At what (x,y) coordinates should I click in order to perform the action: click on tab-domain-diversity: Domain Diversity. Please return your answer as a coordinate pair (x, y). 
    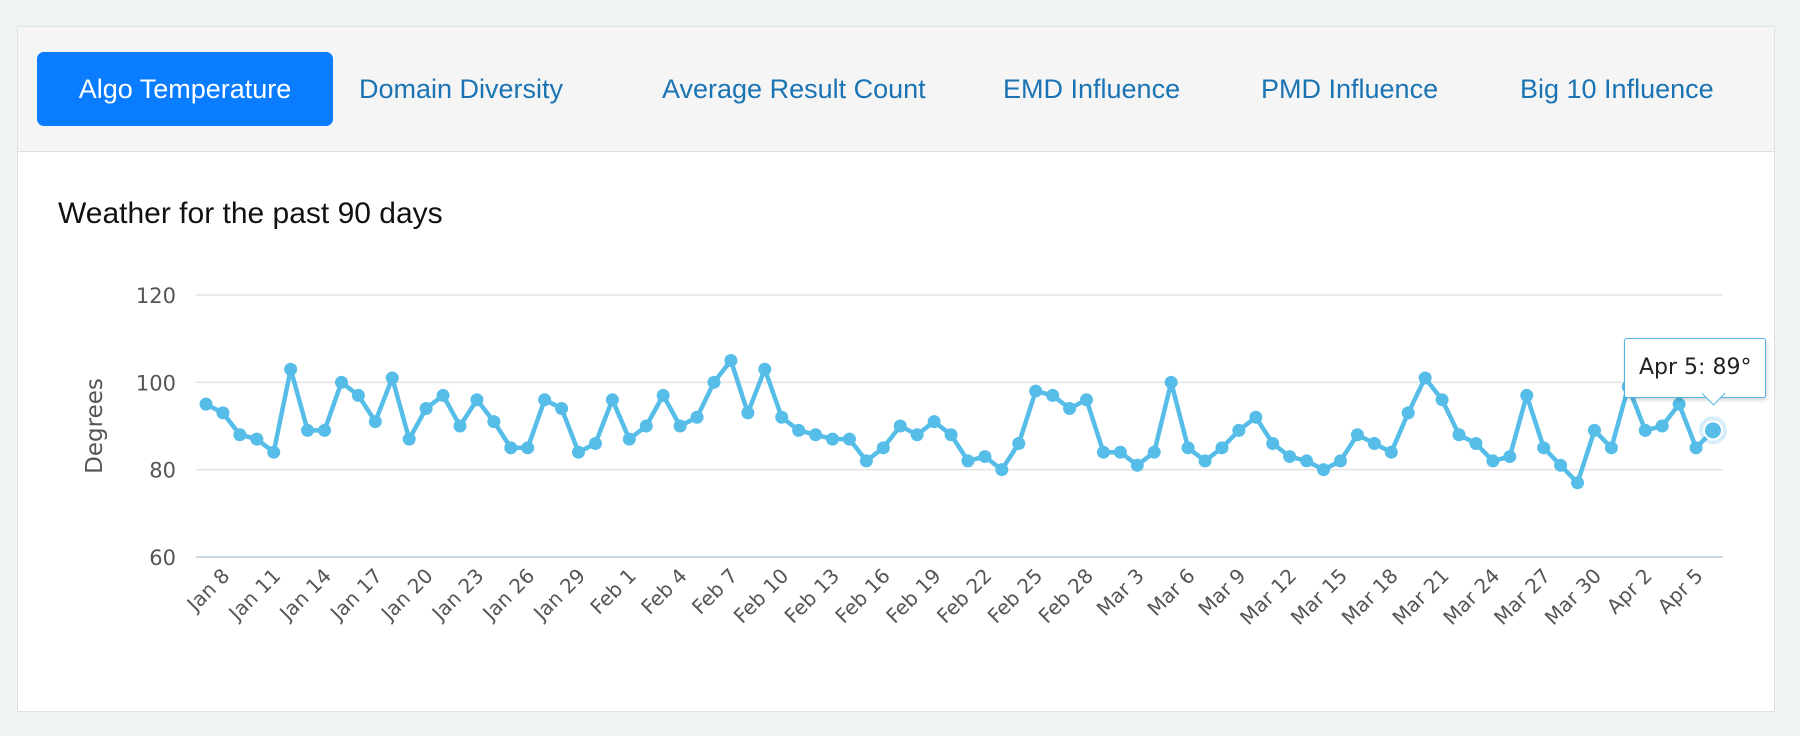
    Looking at the image, I should click on (461, 89).